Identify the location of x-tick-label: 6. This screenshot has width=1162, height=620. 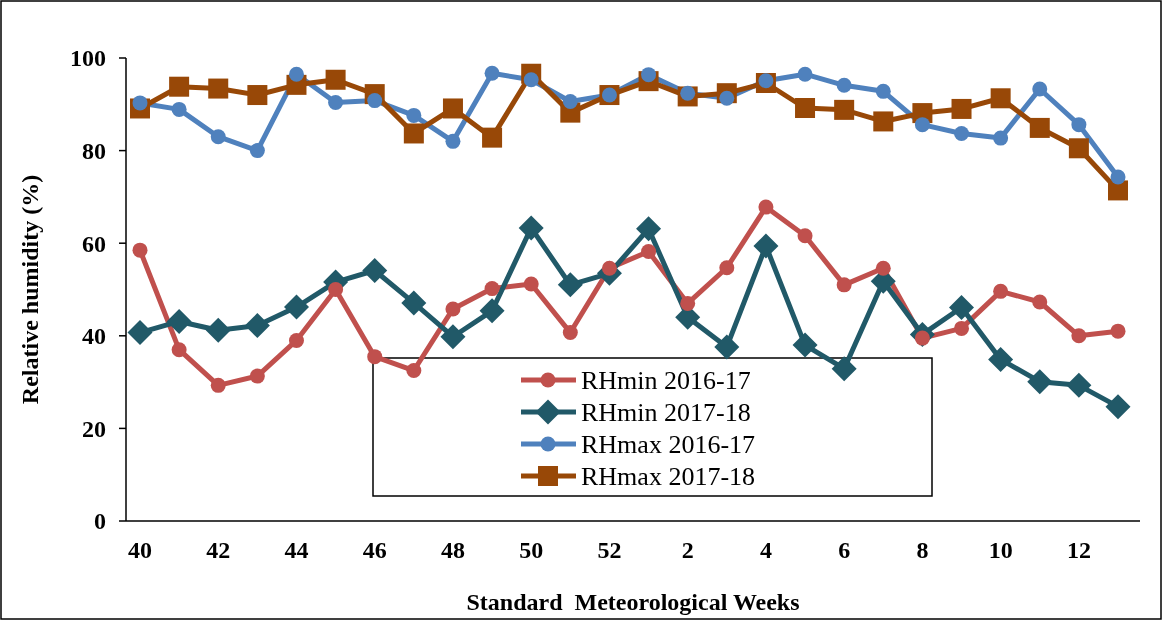
(844, 550).